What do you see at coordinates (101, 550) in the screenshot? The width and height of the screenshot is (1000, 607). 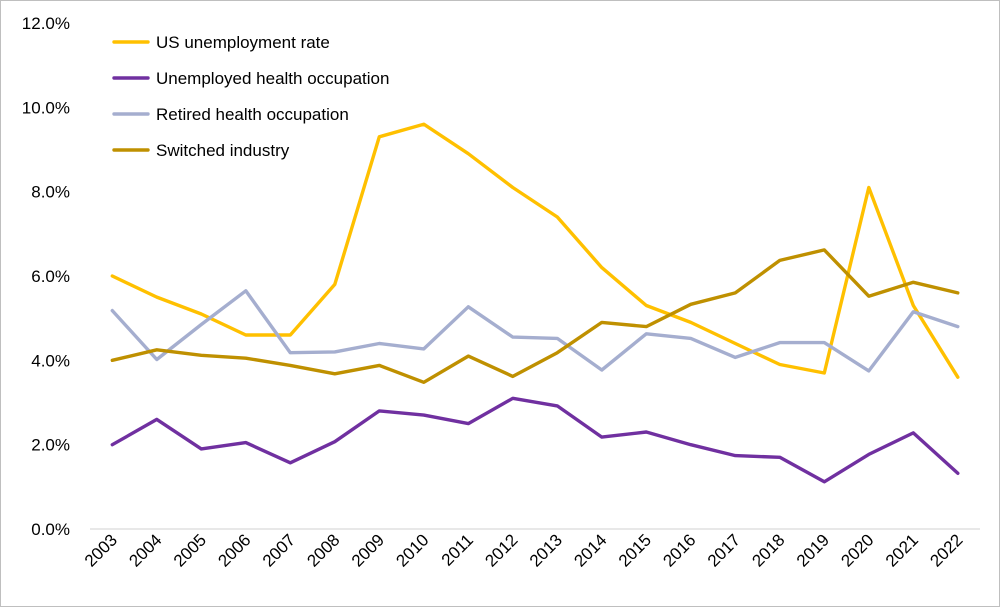 I see `x-tick-label: 2003` at bounding box center [101, 550].